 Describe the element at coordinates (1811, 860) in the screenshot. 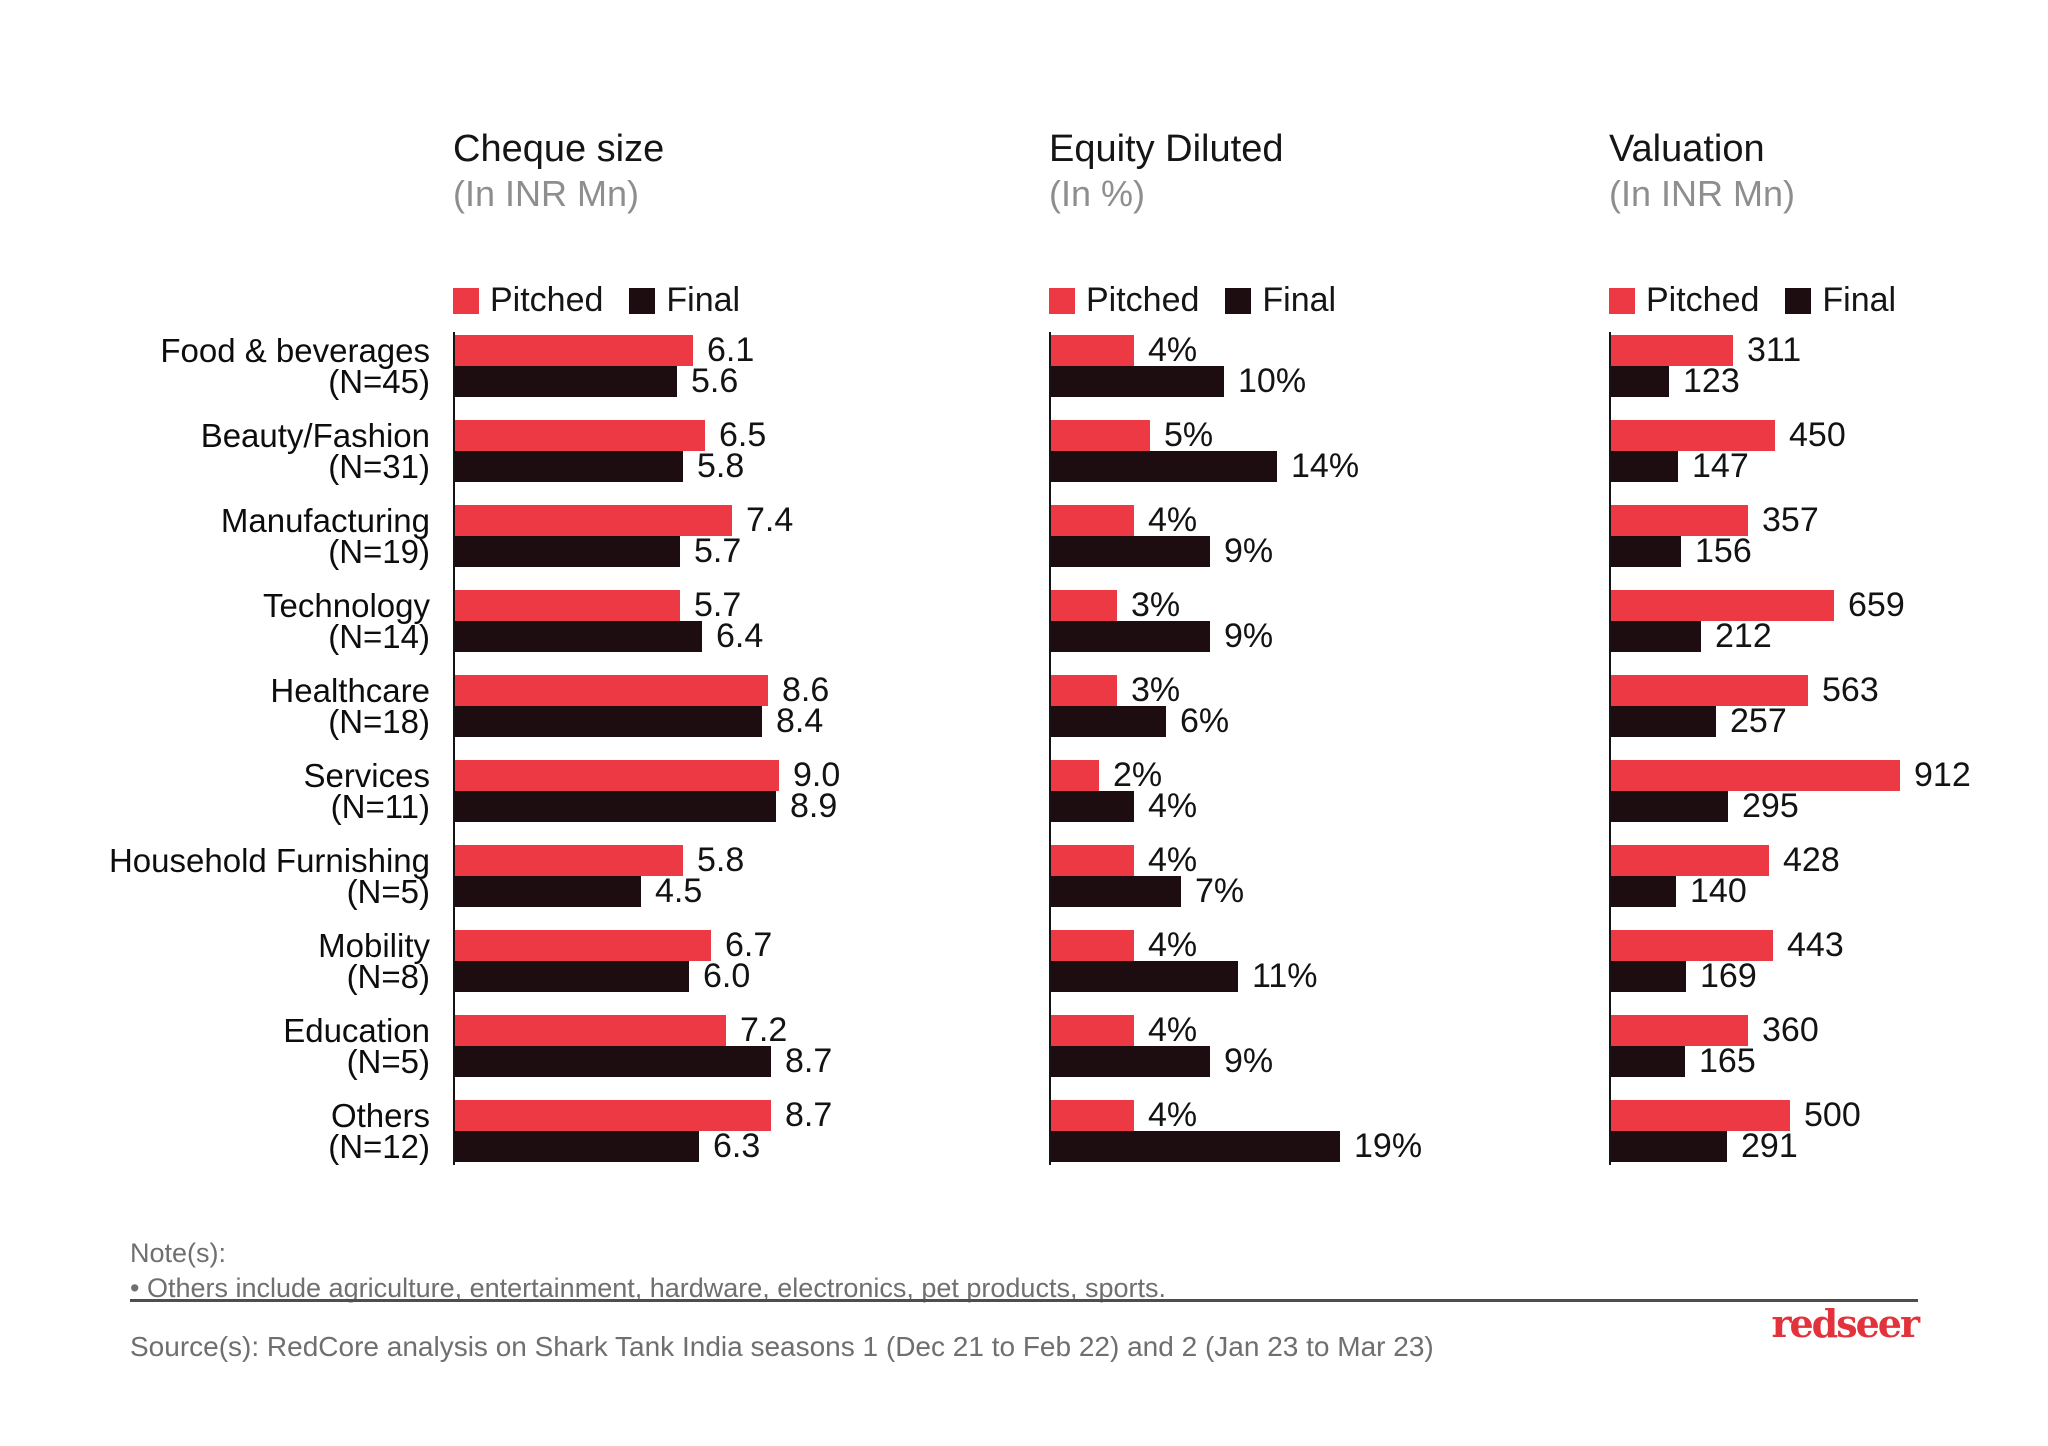

I see `value-label: 428` at that location.